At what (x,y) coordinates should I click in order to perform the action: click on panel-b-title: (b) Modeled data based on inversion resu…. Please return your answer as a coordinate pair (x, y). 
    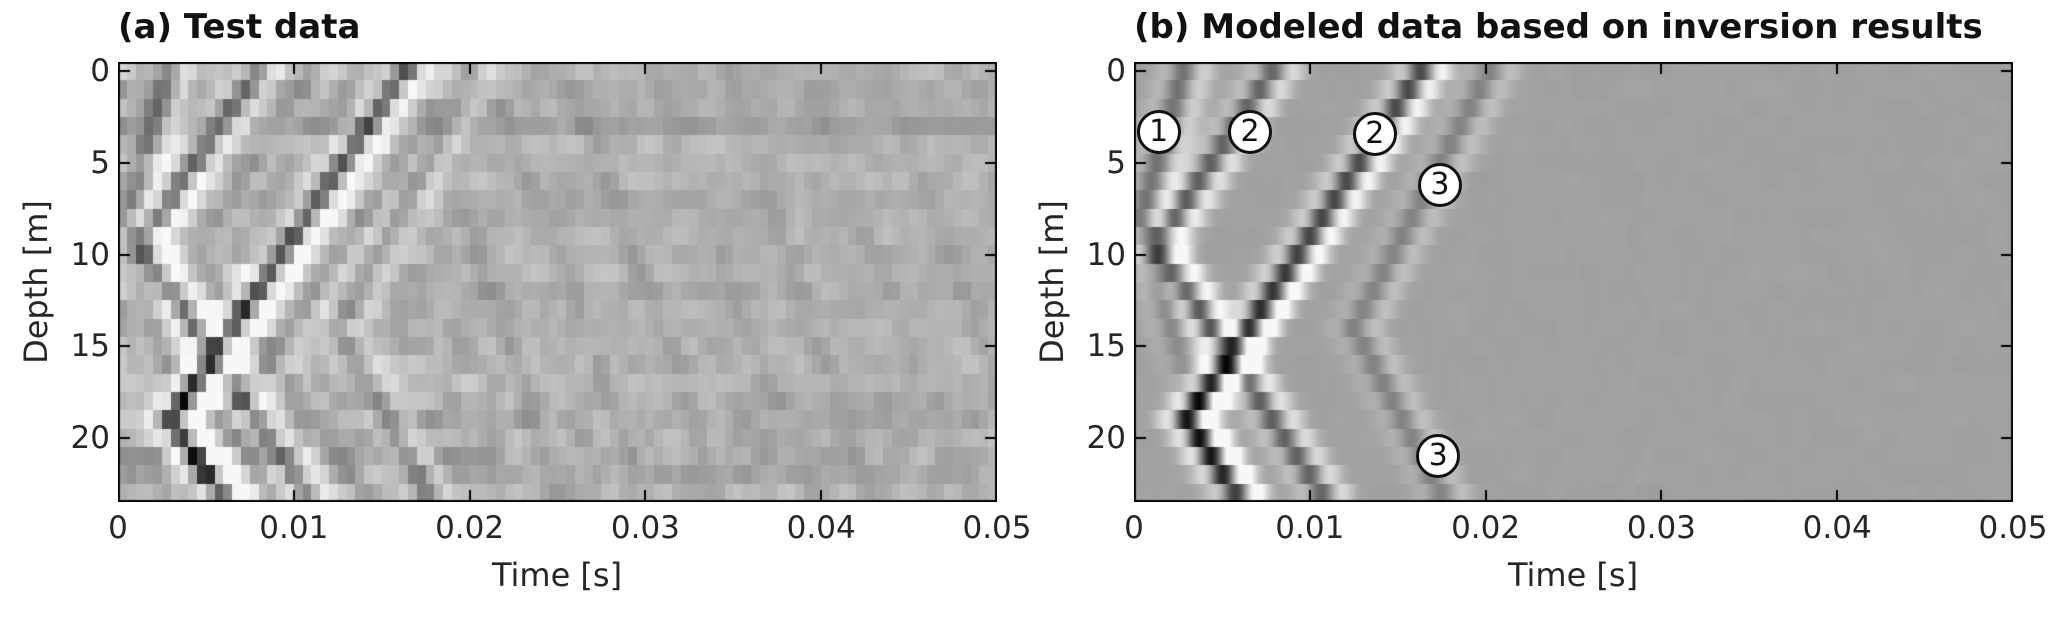
    Looking at the image, I should click on (1558, 27).